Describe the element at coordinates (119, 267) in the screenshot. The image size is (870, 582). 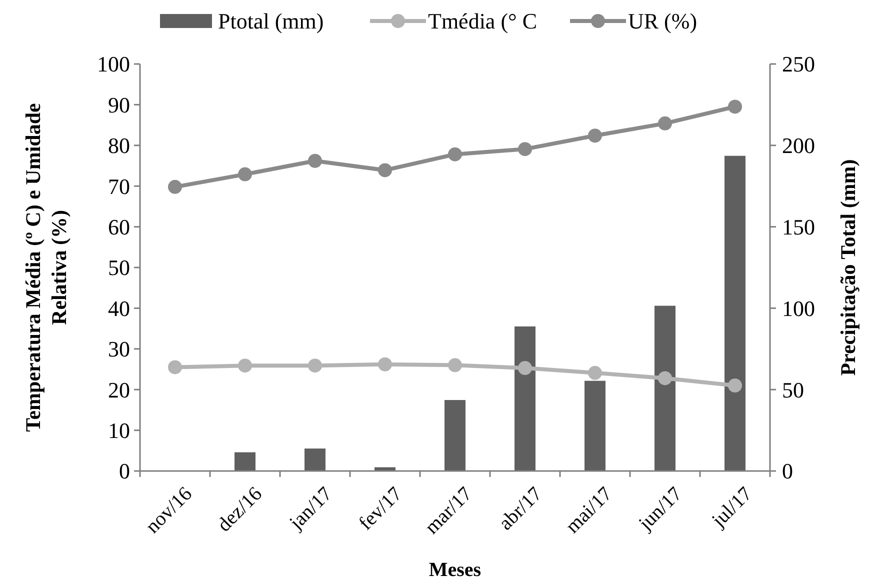
I see `y-tick-label: 50` at that location.